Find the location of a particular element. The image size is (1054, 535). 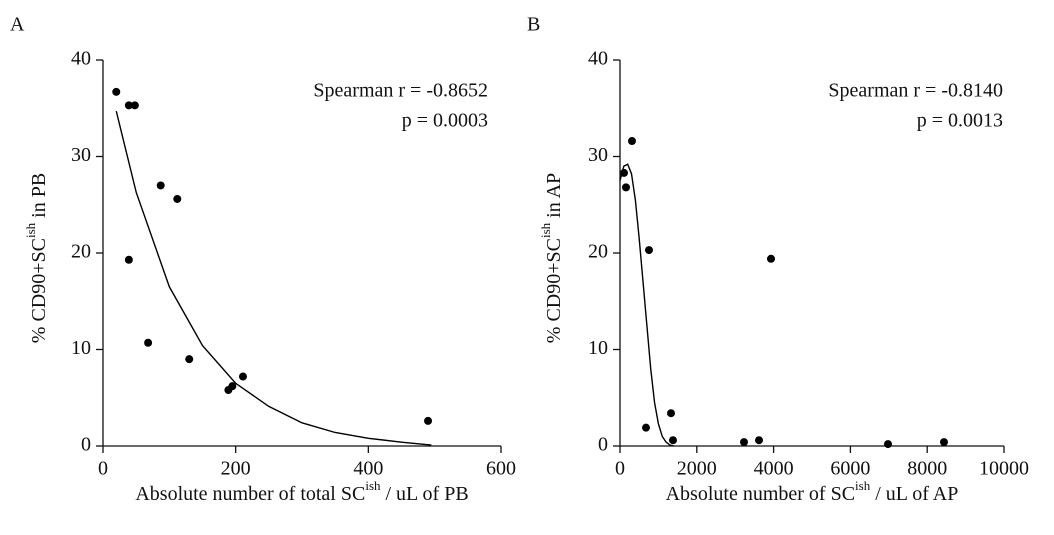

x-tick-label: 6000 is located at coordinates (850, 469).